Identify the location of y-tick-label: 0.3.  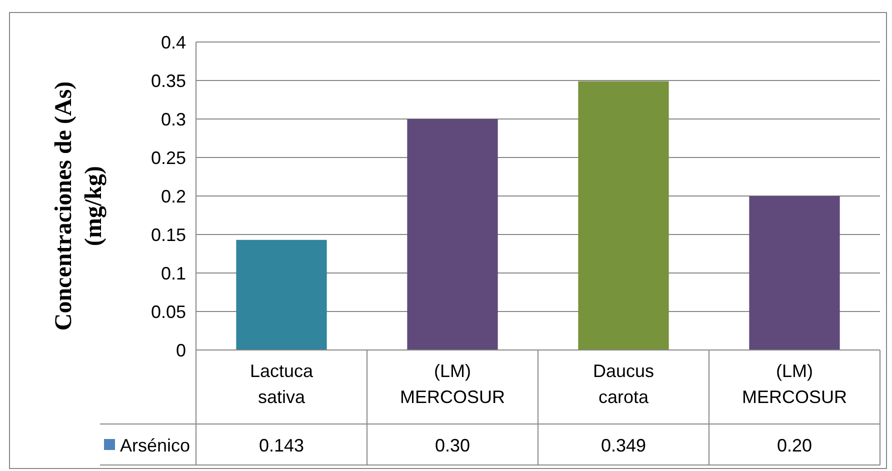
(173, 119).